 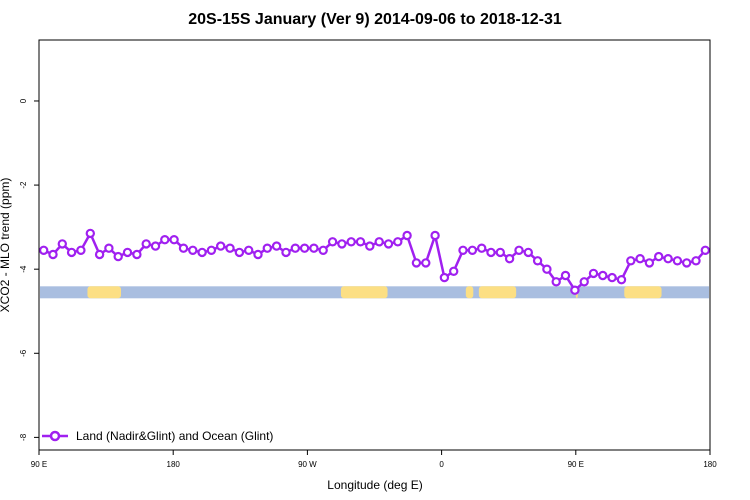 I want to click on y-tick-label: 0, so click(x=23, y=100).